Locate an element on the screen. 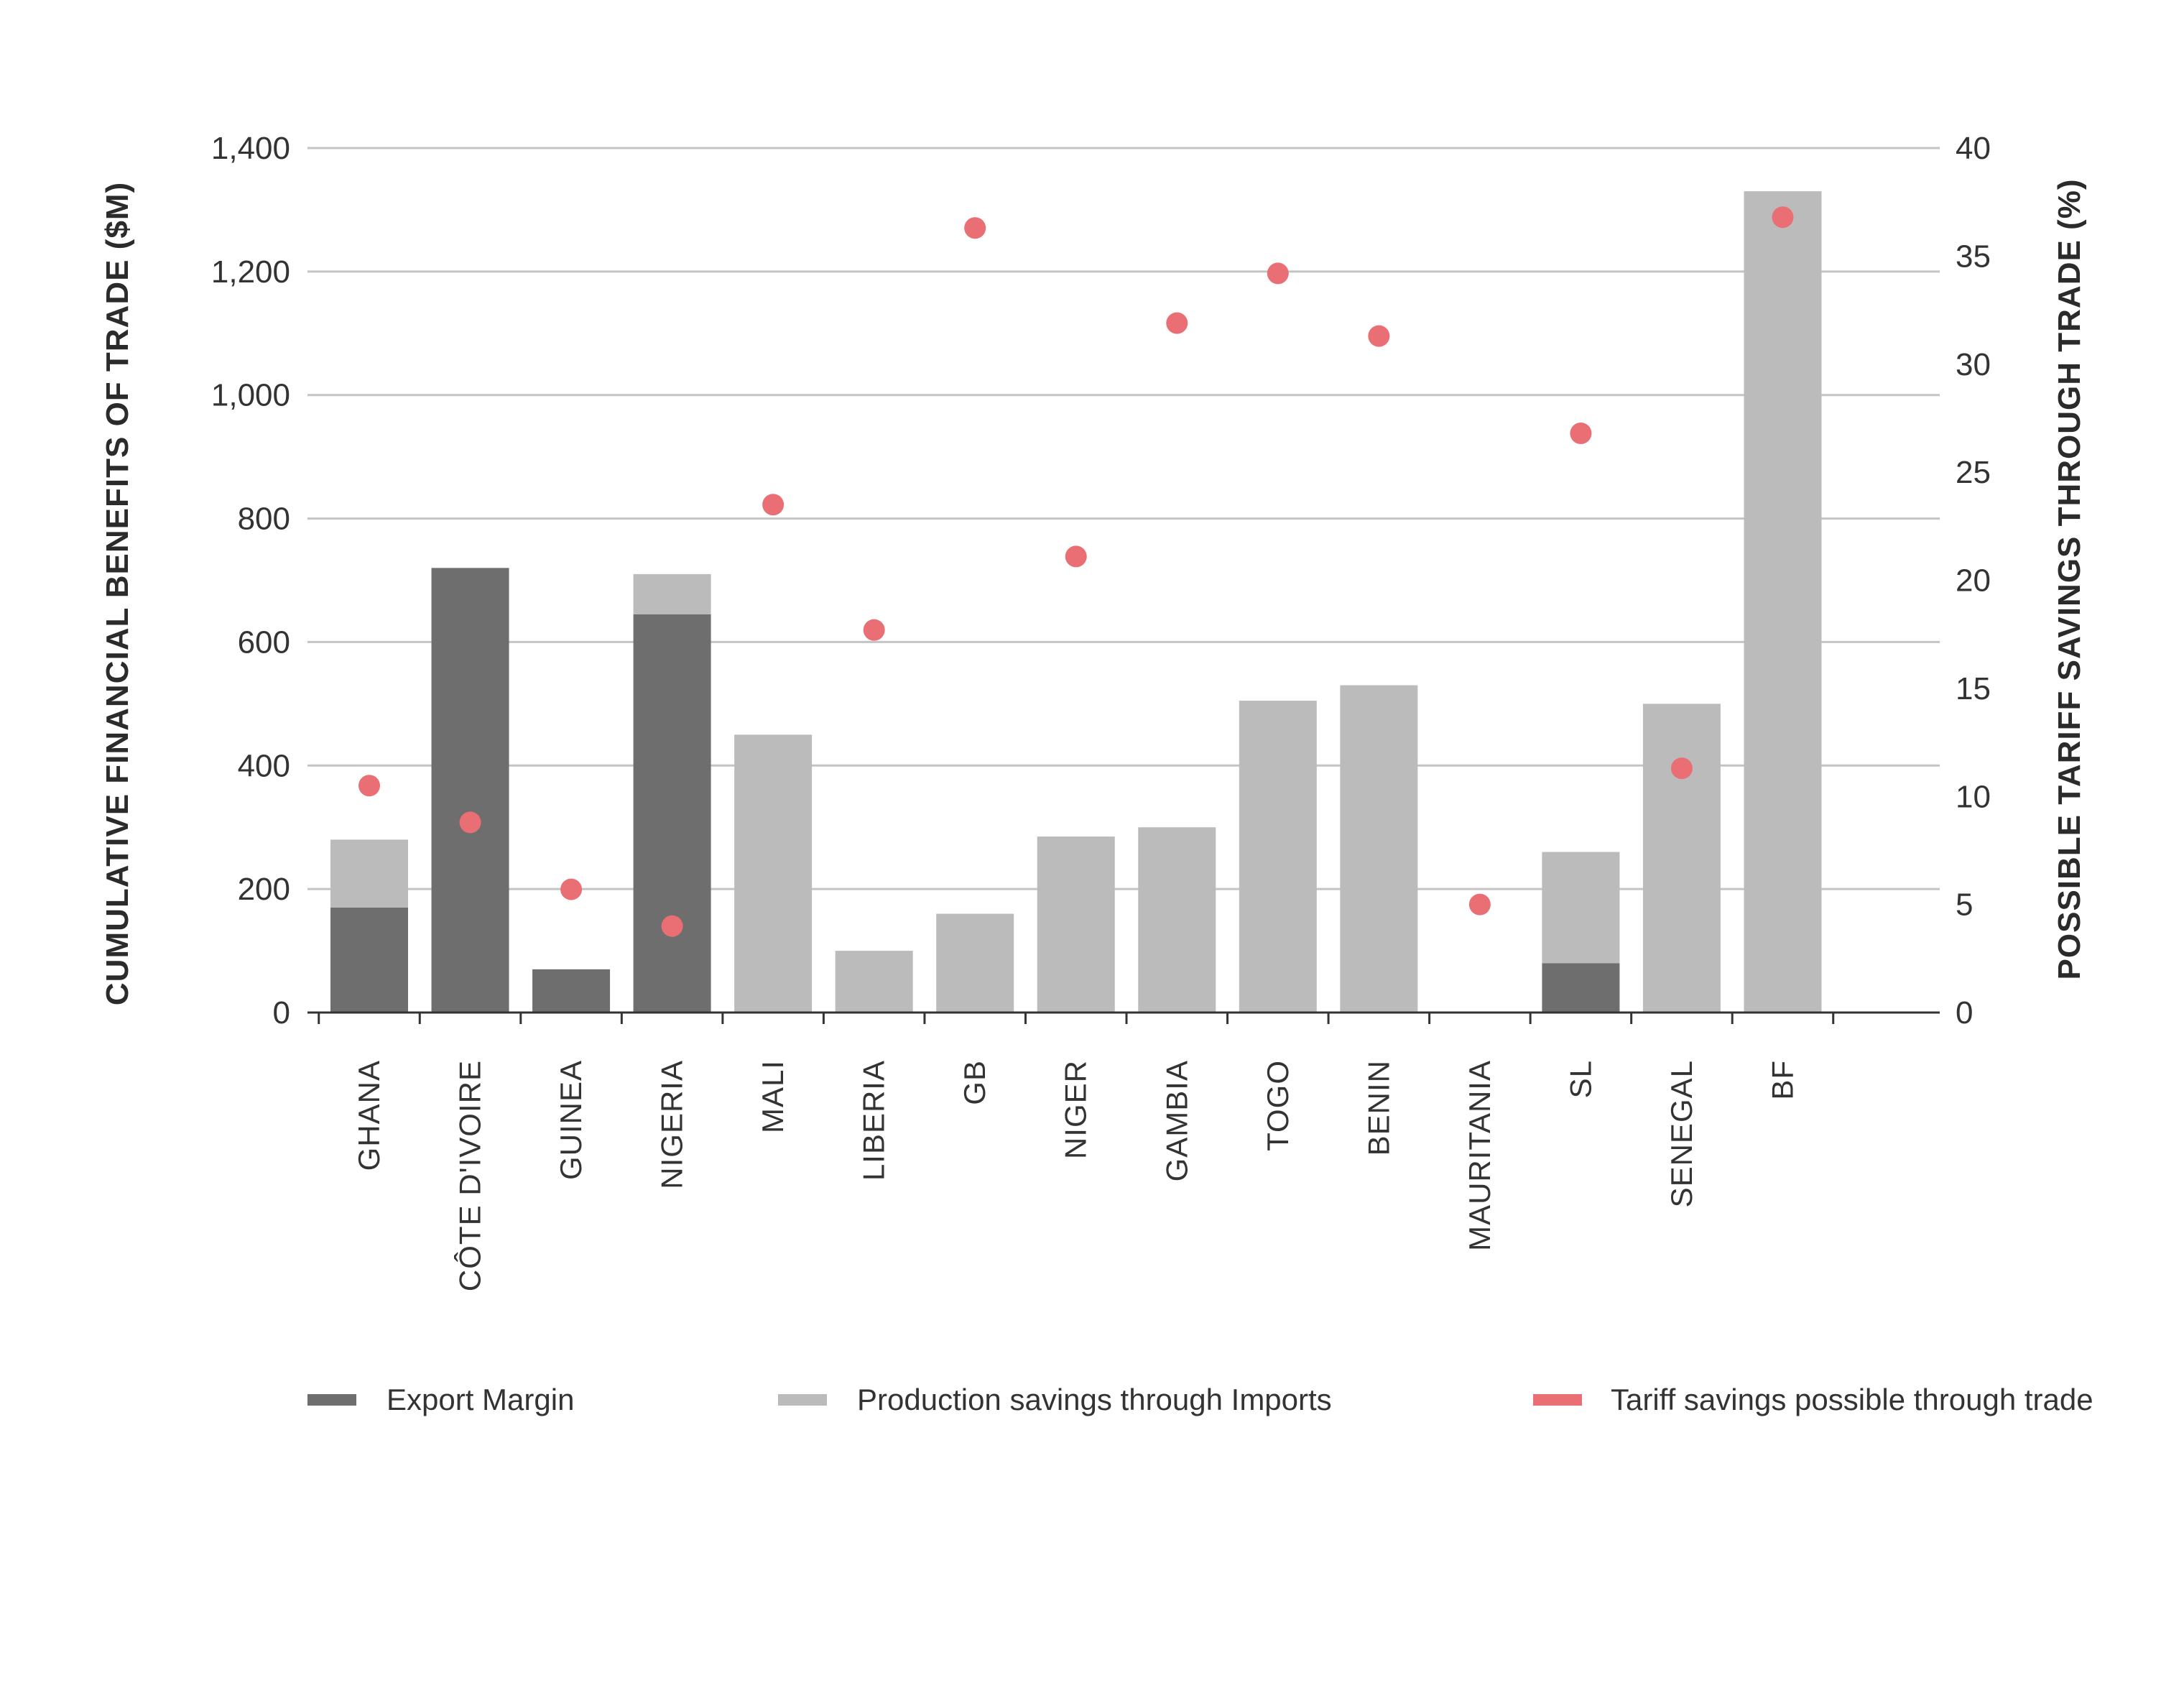 This screenshot has width=2184, height=1683. legend-item-export-margin: Export Margin is located at coordinates (440, 1399).